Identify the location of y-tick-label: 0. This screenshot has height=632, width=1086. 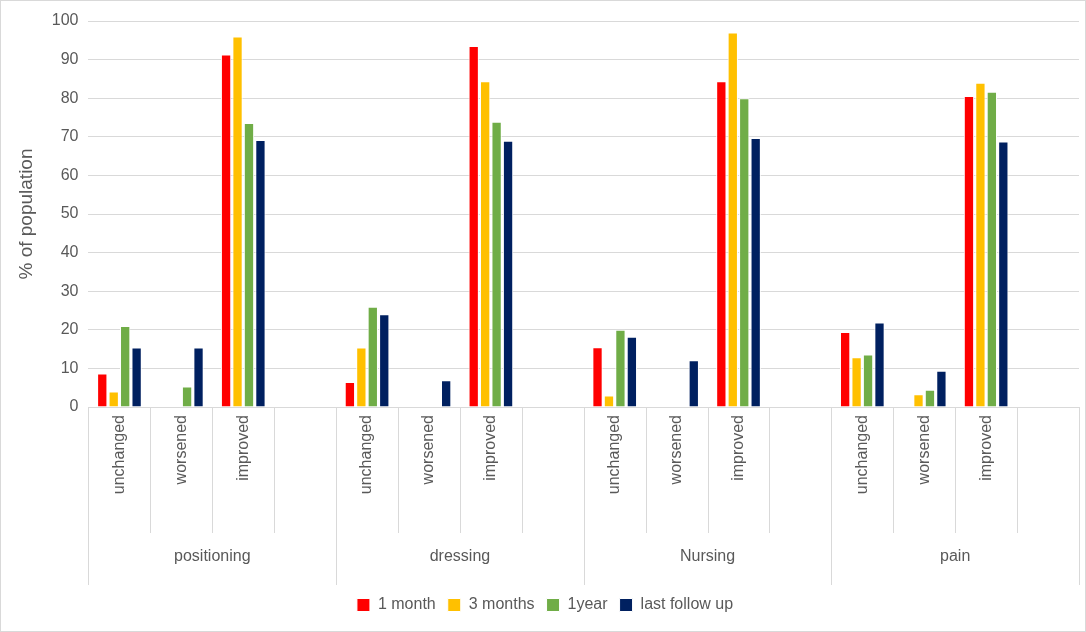
(74, 406).